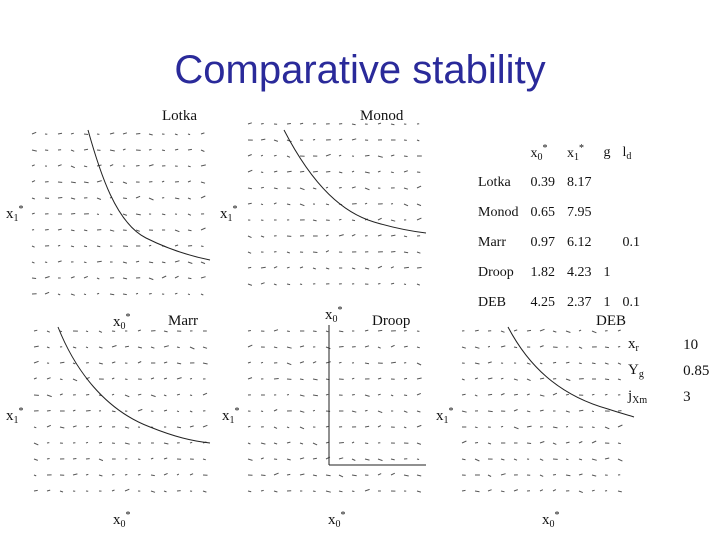  I want to click on deb-param-name: xr, so click(633, 345).